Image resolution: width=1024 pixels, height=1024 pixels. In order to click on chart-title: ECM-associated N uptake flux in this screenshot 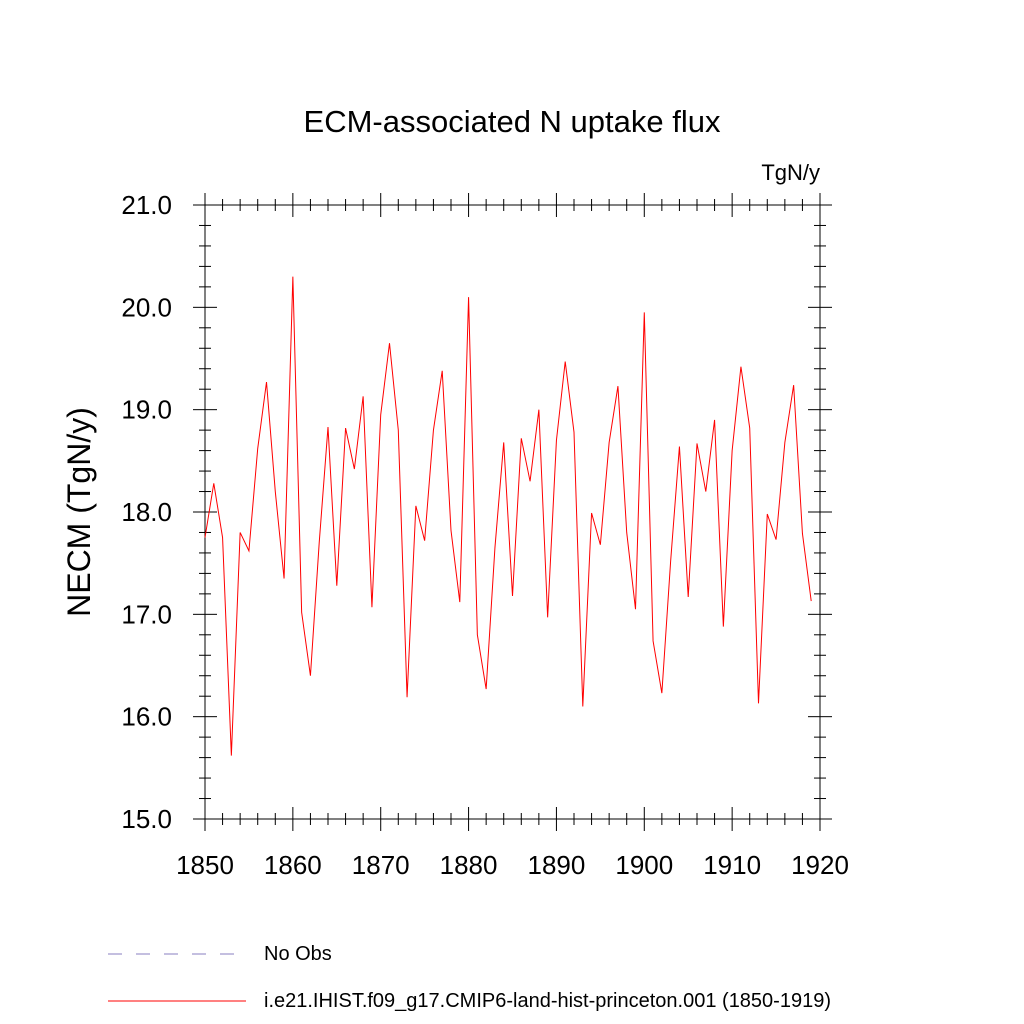, I will do `click(512, 121)`.